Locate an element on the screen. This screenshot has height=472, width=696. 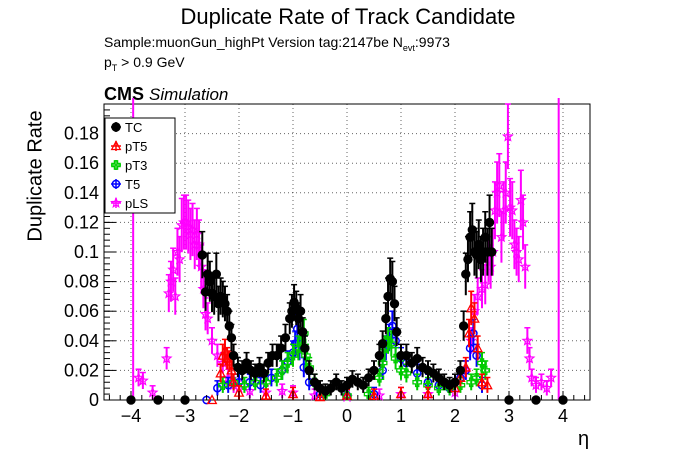
legend-entry-pls: pLS is located at coordinates (129, 203).